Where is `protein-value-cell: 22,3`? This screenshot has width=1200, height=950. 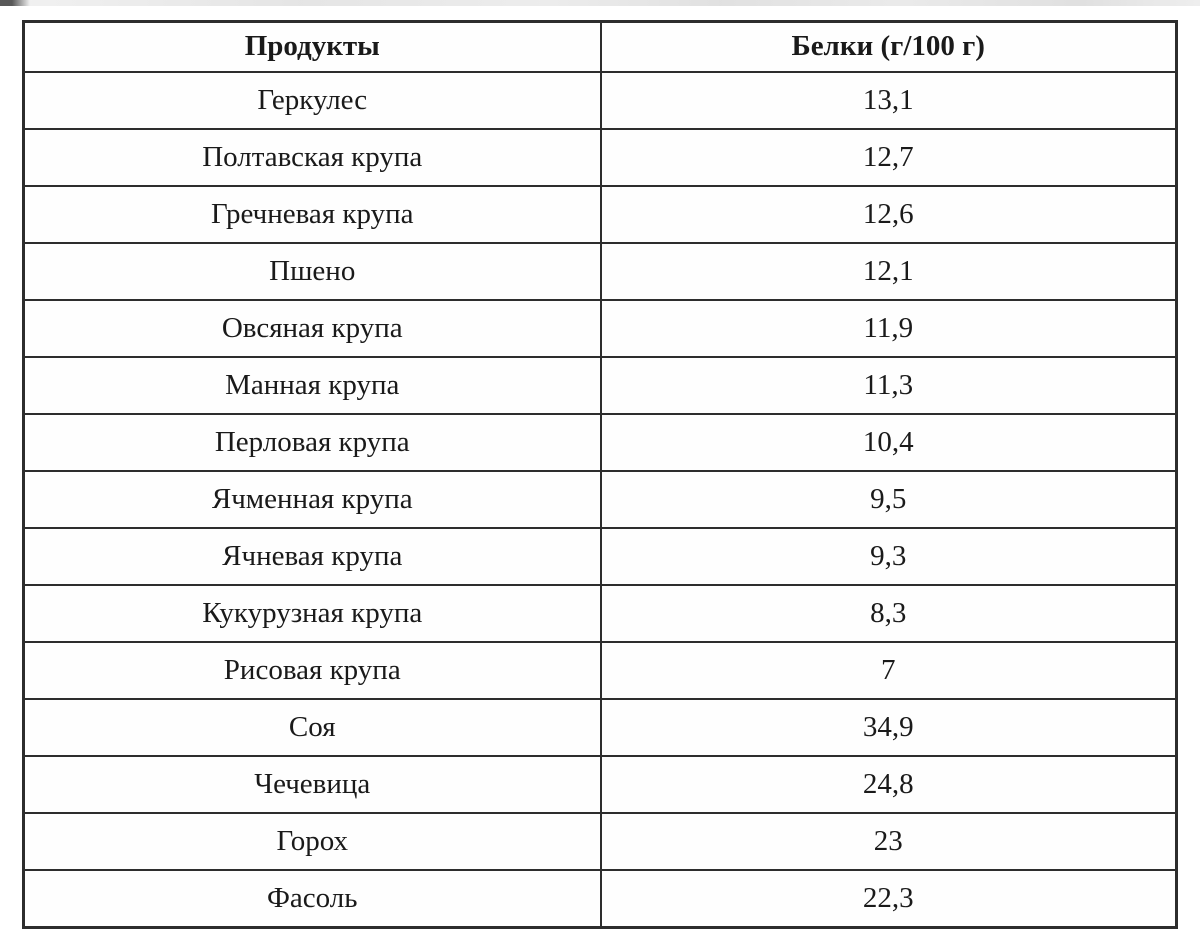
protein-value-cell: 22,3 is located at coordinates (888, 899).